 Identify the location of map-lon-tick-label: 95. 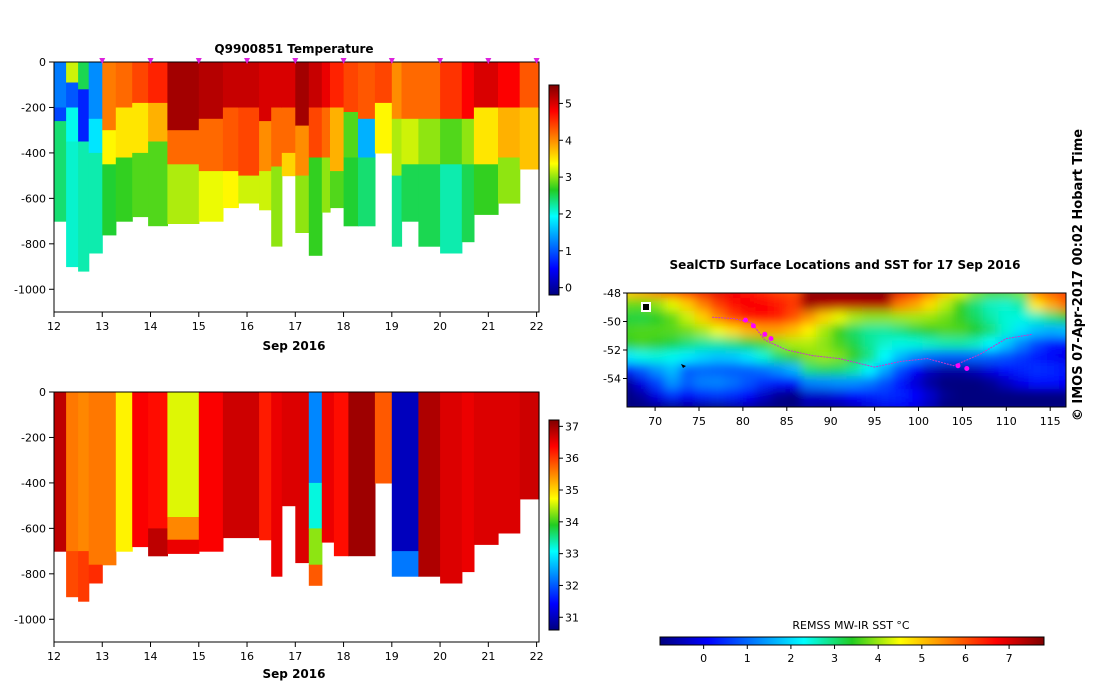
(875, 421).